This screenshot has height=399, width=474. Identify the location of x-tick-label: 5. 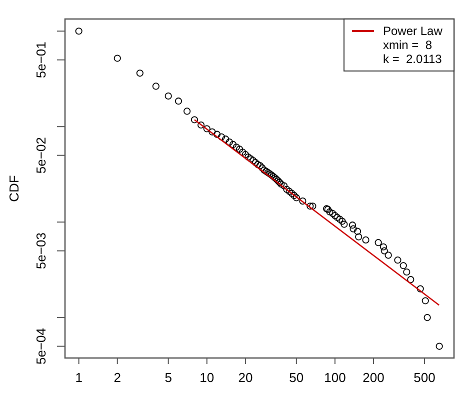
(168, 378).